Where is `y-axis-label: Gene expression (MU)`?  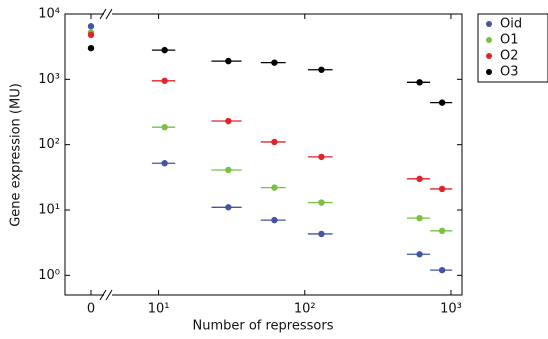
y-axis-label: Gene expression (MU) is located at coordinates (16, 155).